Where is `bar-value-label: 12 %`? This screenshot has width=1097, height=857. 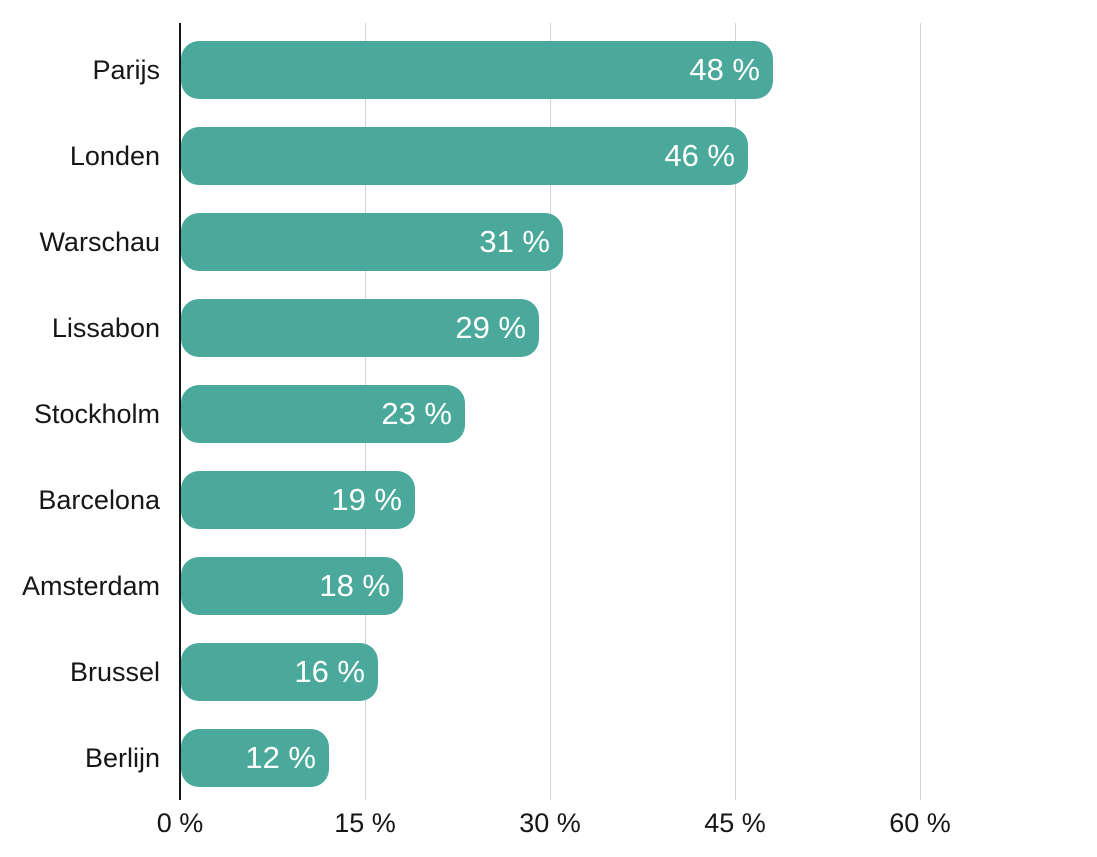
bar-value-label: 12 % is located at coordinates (280, 757).